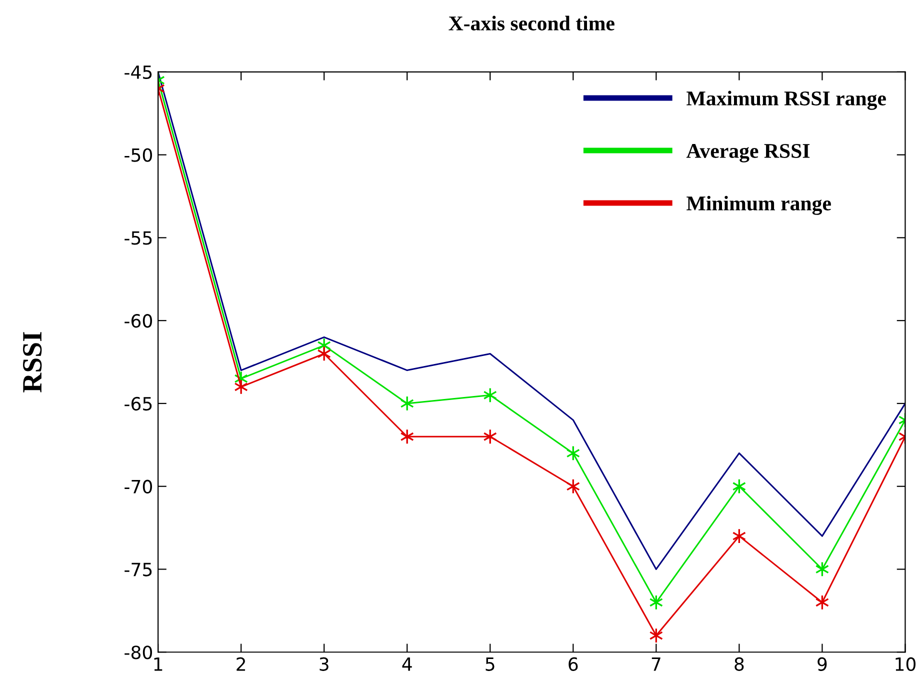 The height and width of the screenshot is (685, 919). I want to click on x-tick-label: 10, so click(906, 664).